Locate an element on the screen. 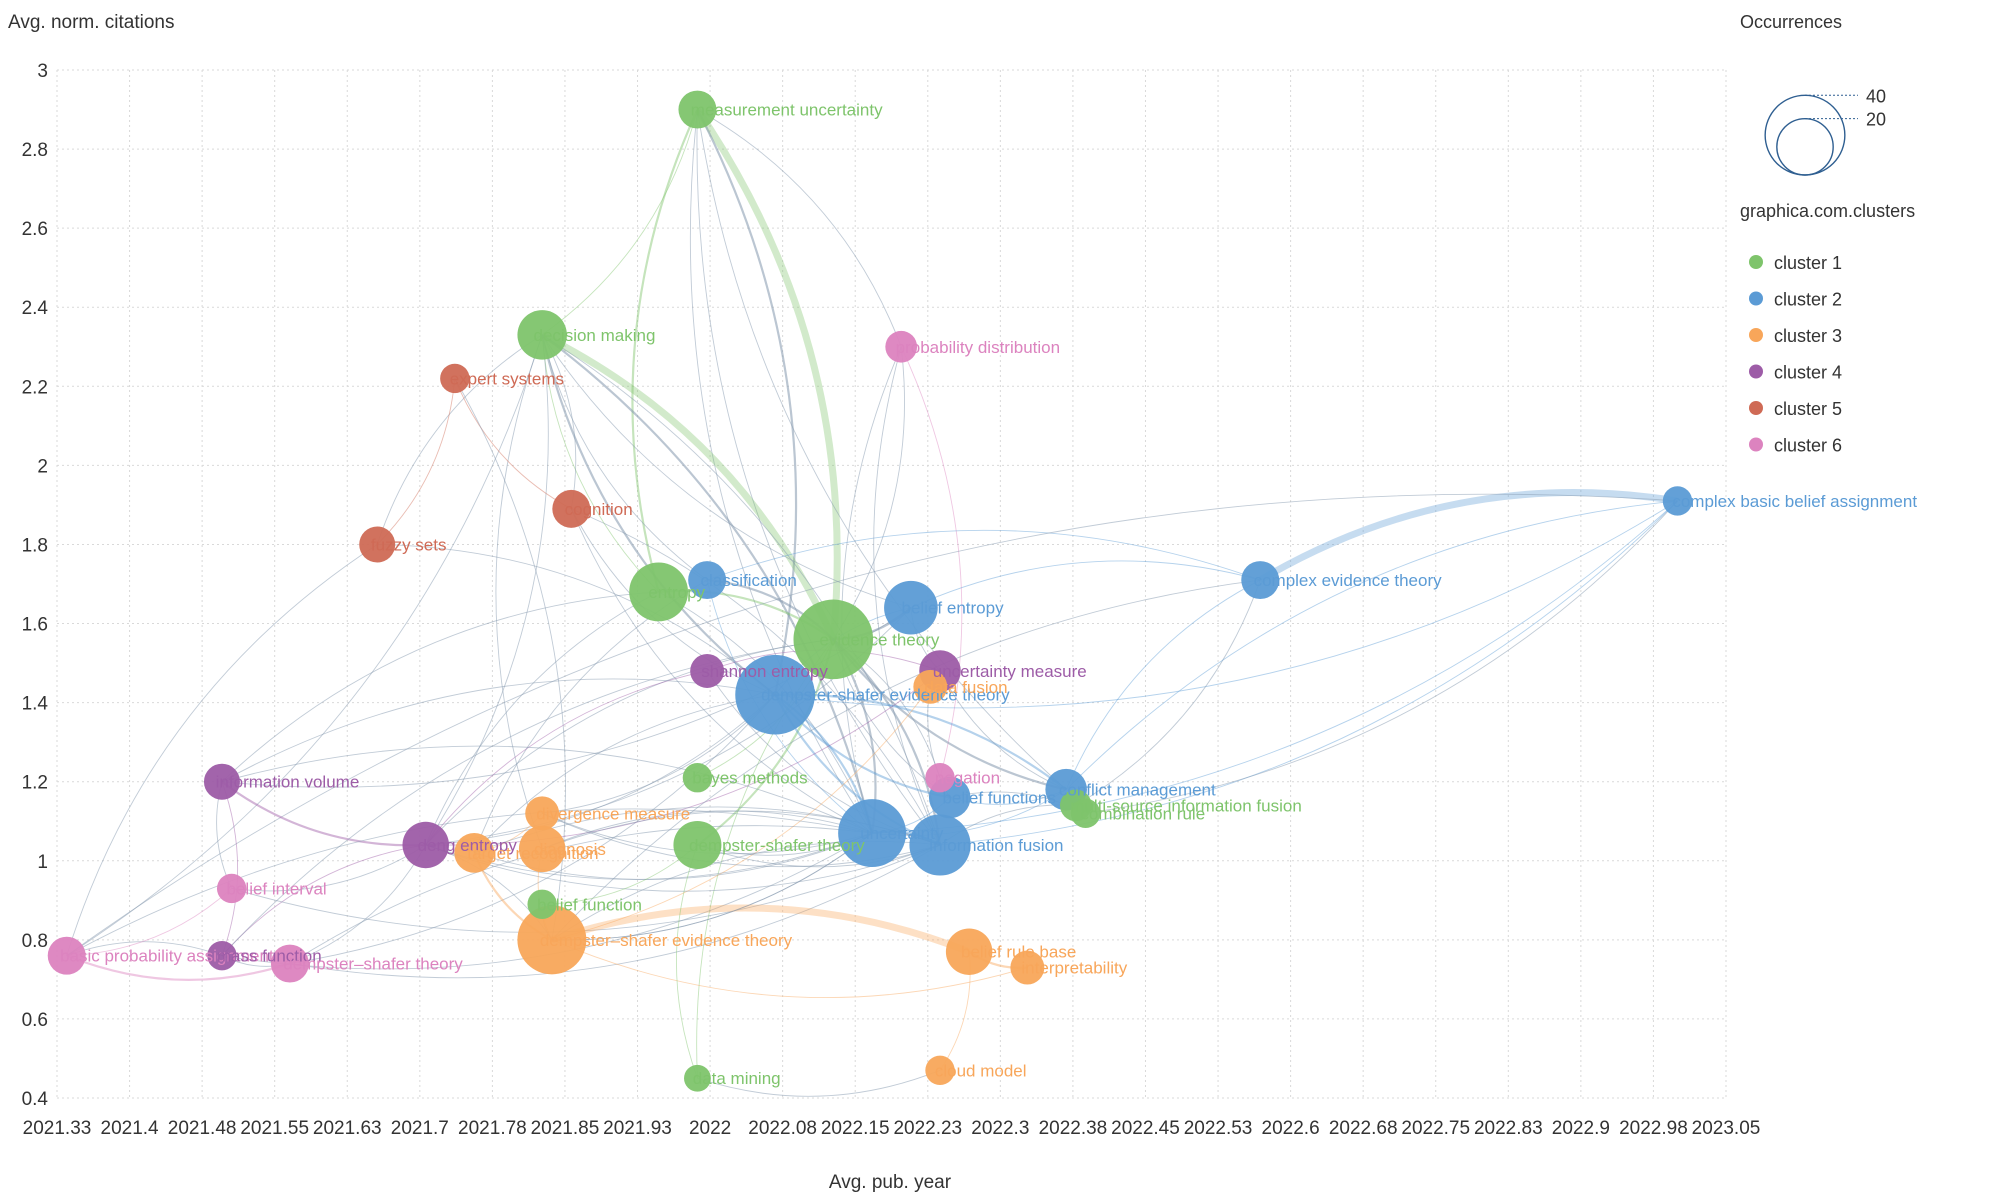 The image size is (2000, 1200). node-shannon-entropy is located at coordinates (707, 671).